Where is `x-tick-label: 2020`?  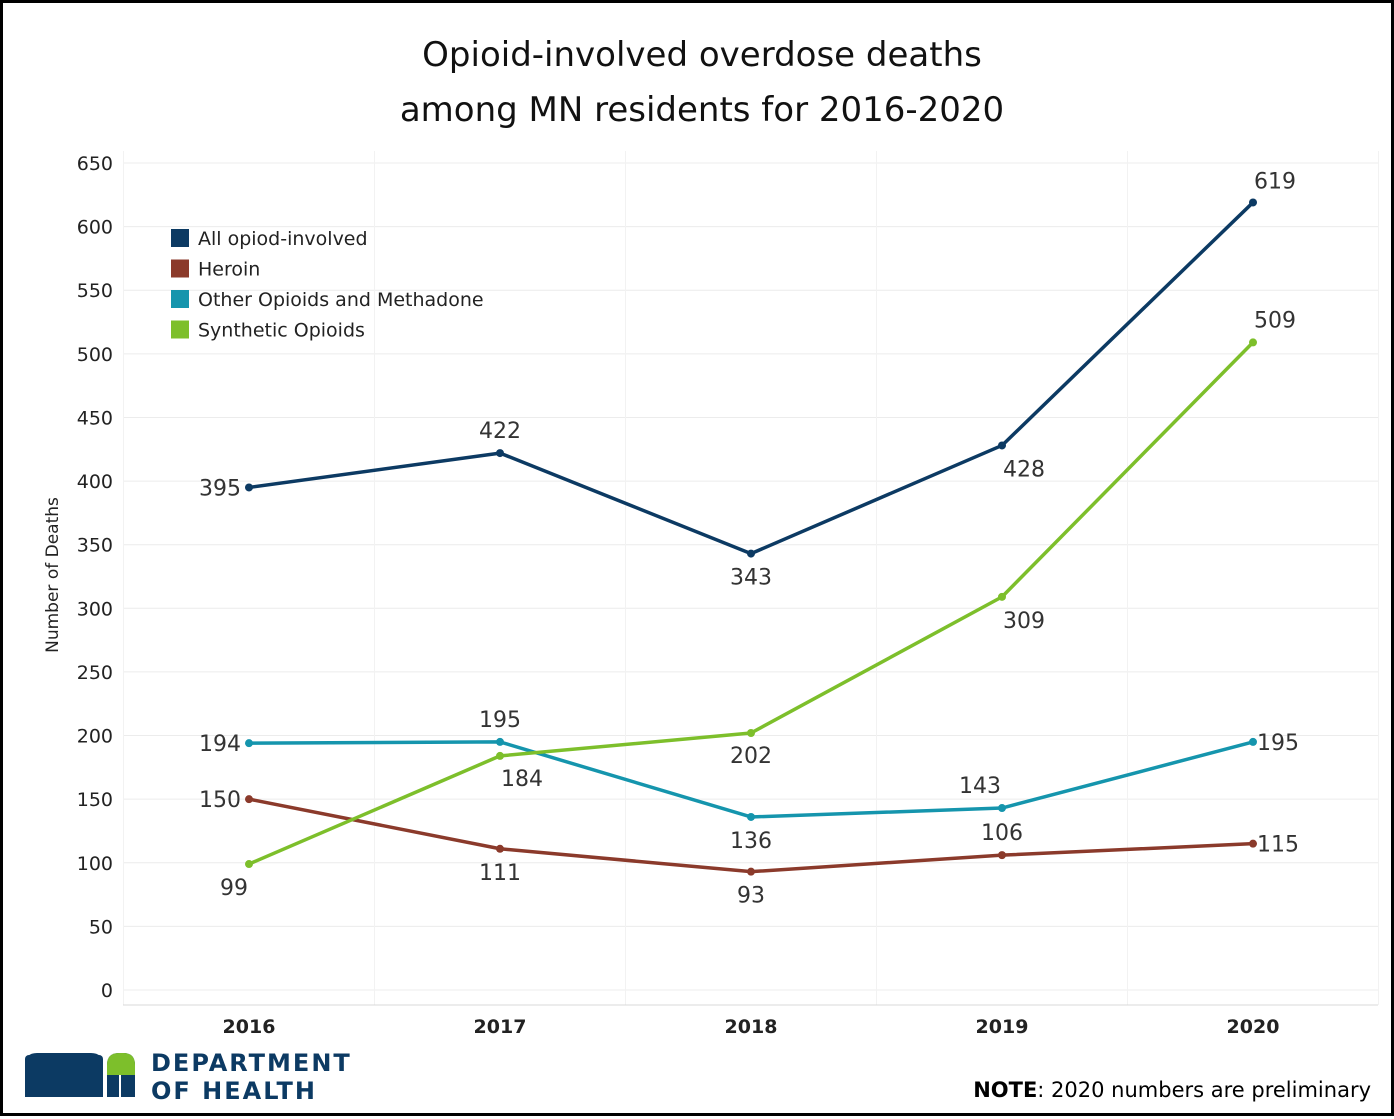
x-tick-label: 2020 is located at coordinates (1253, 1027).